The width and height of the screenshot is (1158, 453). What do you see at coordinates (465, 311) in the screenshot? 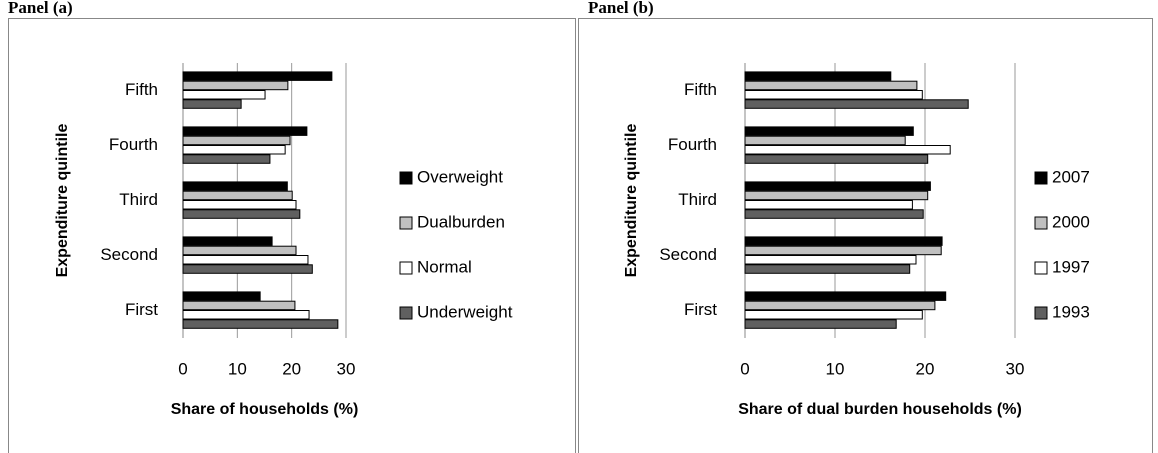
I see `legend-label: Underweight` at bounding box center [465, 311].